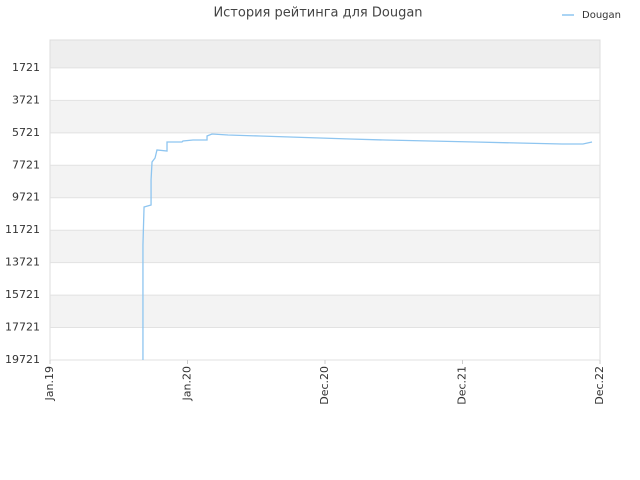 The height and width of the screenshot is (480, 640). What do you see at coordinates (187, 383) in the screenshot?
I see `x-tick-label: Jan.20` at bounding box center [187, 383].